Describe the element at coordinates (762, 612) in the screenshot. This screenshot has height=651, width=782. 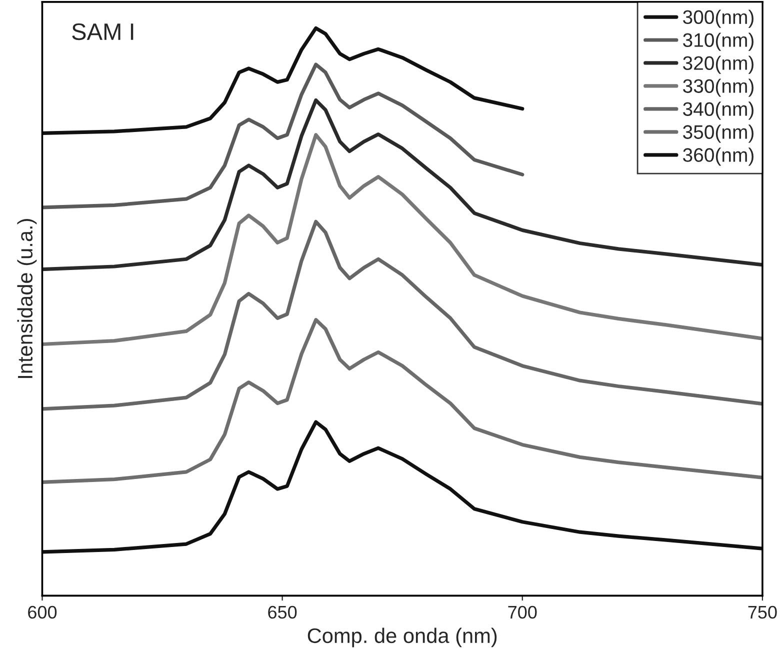
I see `x-tick-label: 750` at that location.